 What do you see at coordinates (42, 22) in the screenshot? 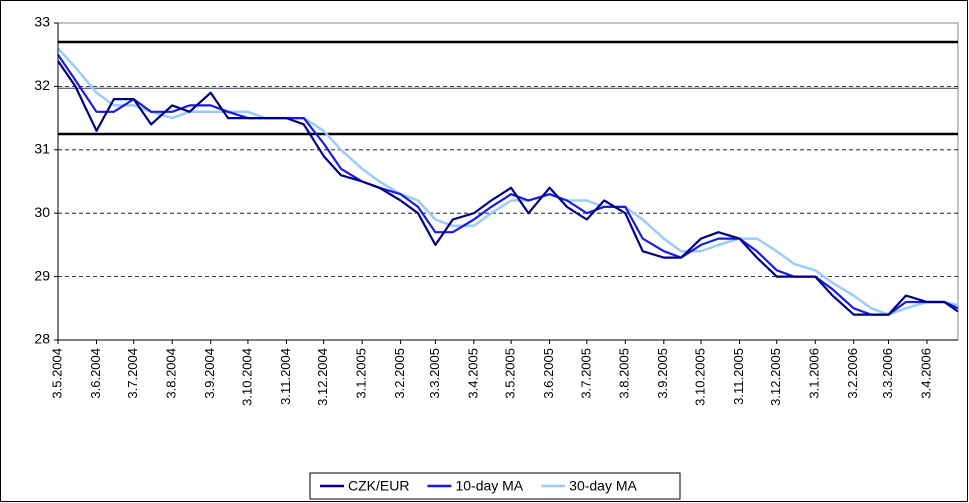
I see `y-tick-label: 33` at bounding box center [42, 22].